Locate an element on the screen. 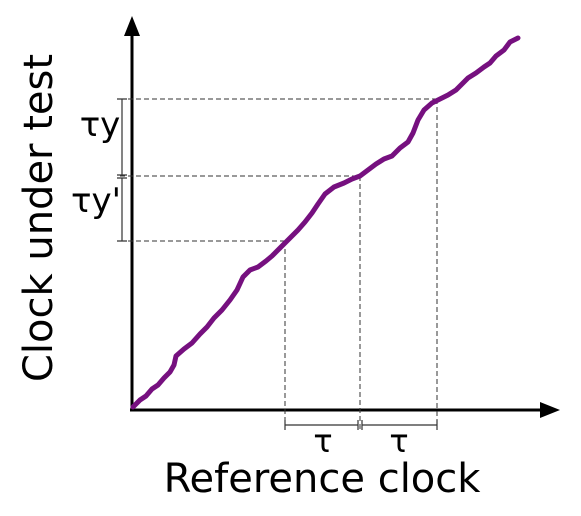 The height and width of the screenshot is (516, 581). y-axis-label: Clock under test is located at coordinates (39, 218).